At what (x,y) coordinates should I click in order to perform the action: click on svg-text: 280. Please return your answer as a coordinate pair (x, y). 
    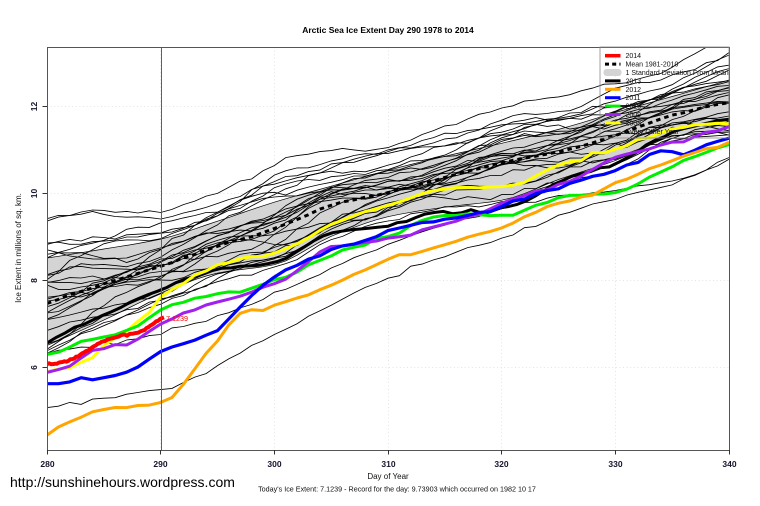
    Looking at the image, I should click on (47, 464).